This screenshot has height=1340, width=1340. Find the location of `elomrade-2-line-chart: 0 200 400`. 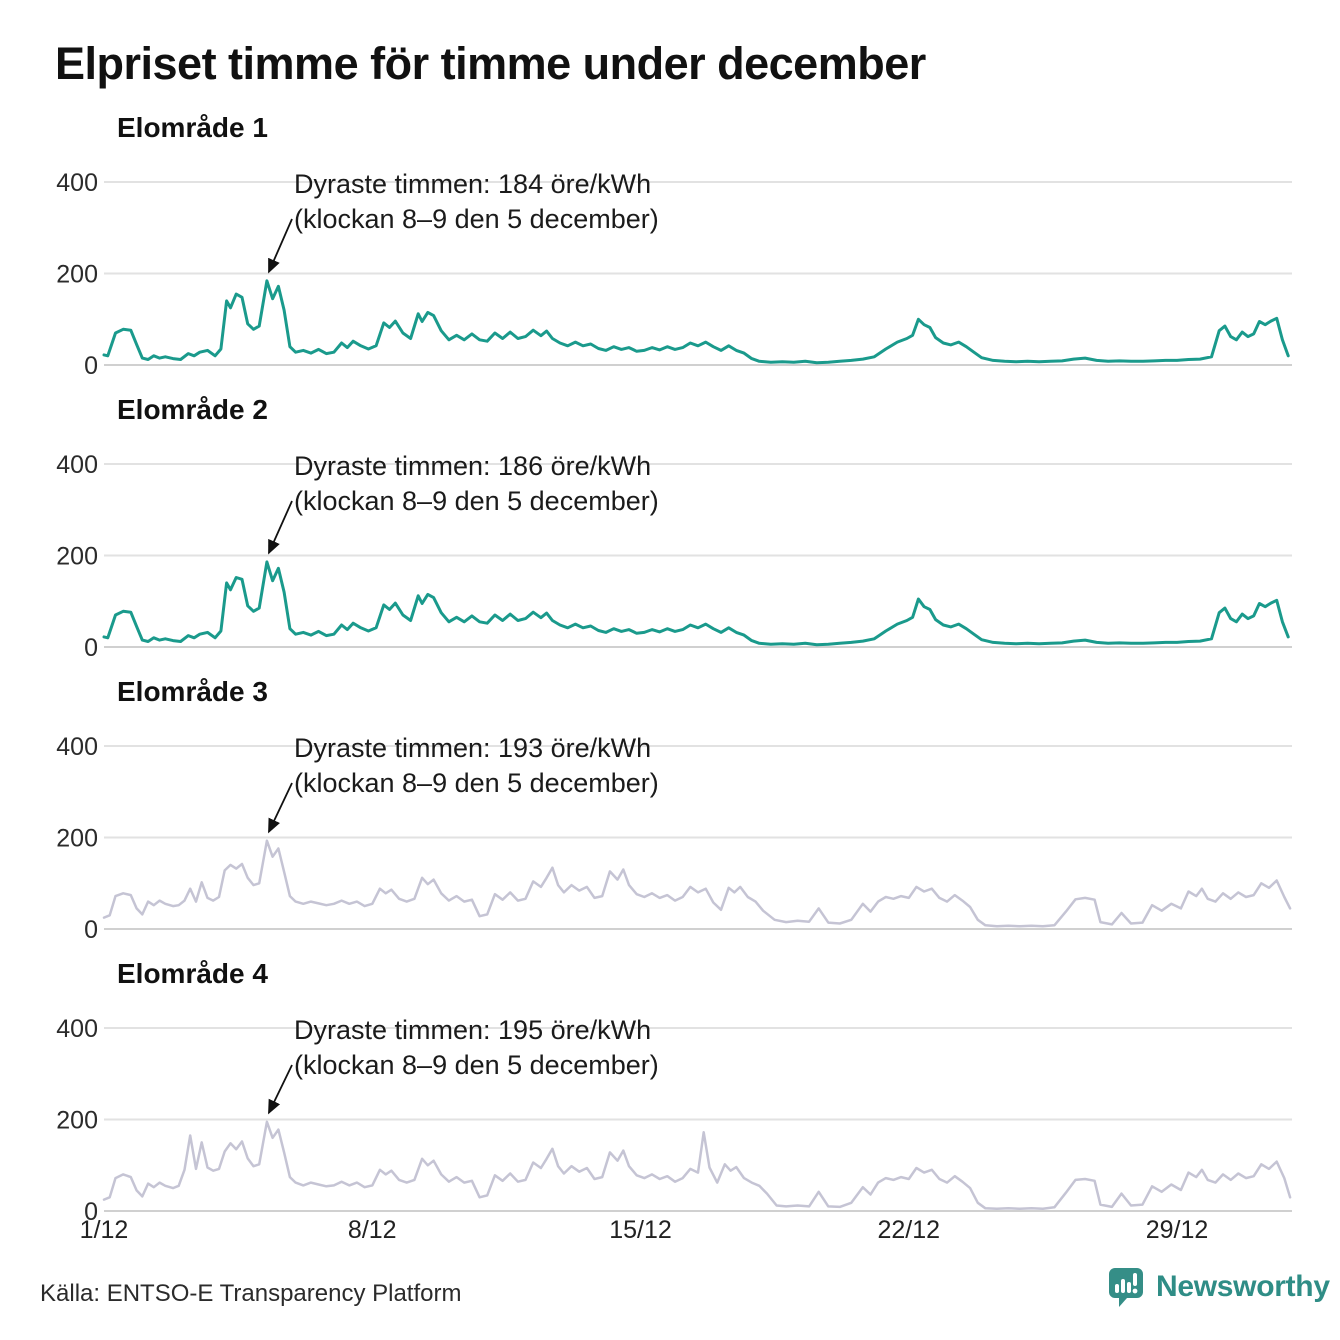

elomrade-2-line-chart: 0 200 400 is located at coordinates (674, 556).